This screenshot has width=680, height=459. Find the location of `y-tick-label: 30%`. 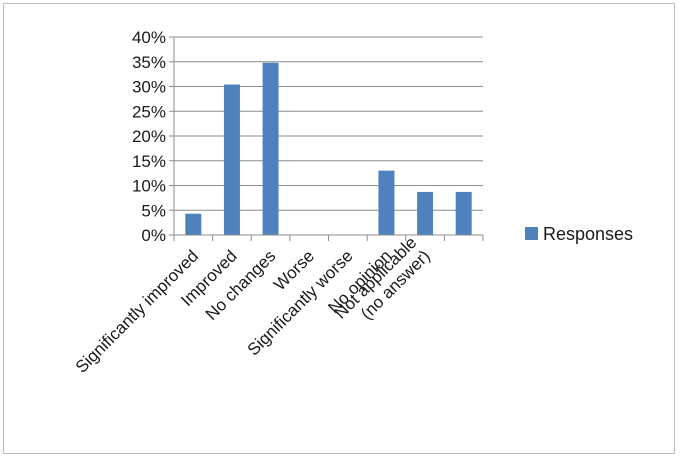

y-tick-label: 30% is located at coordinates (149, 87).